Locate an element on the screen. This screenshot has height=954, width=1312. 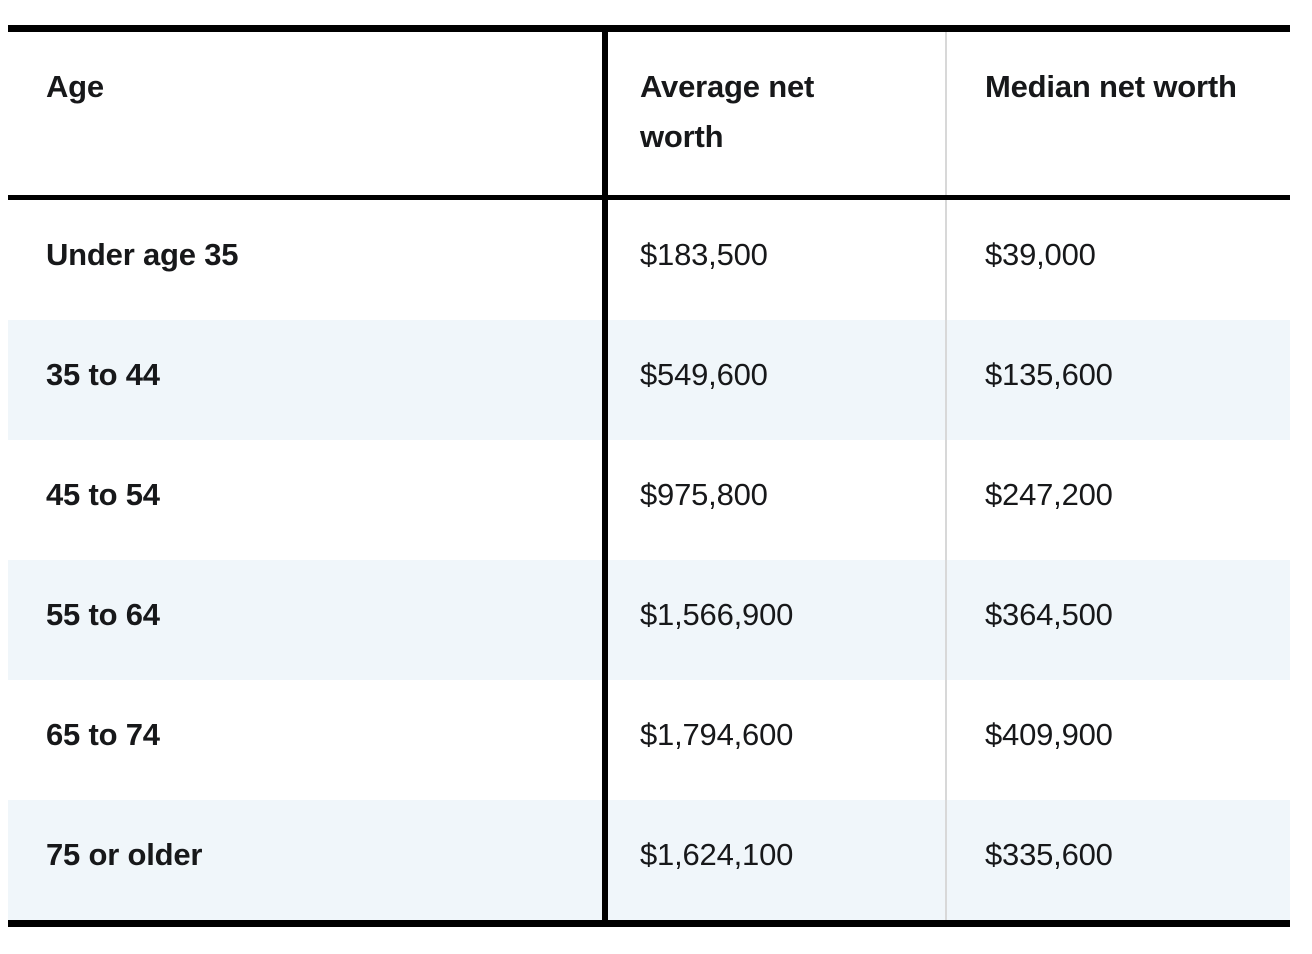
age-cell: 55 to 64 is located at coordinates (103, 614).